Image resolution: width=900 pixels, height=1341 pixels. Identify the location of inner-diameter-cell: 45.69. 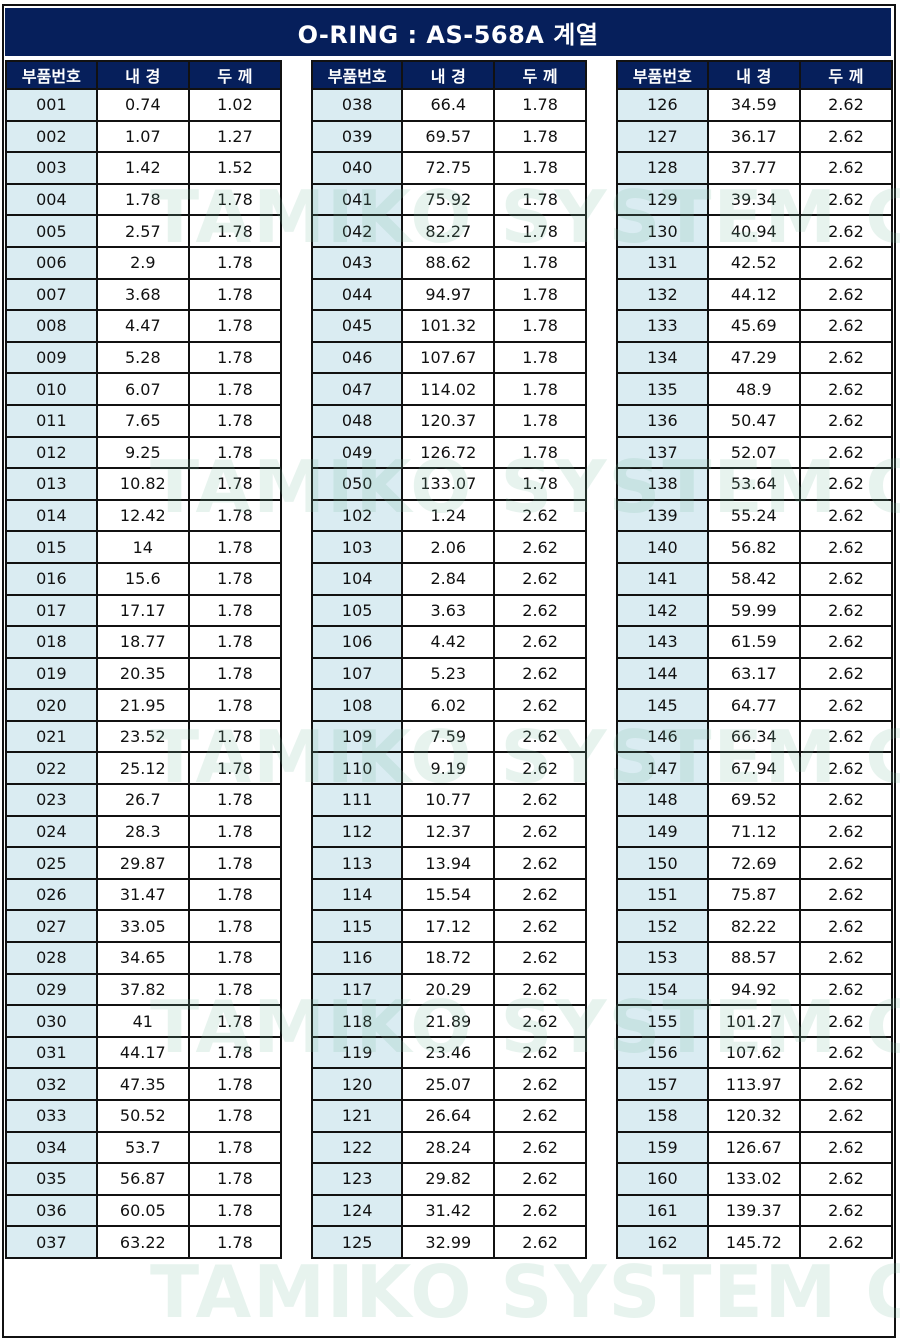
(753, 326).